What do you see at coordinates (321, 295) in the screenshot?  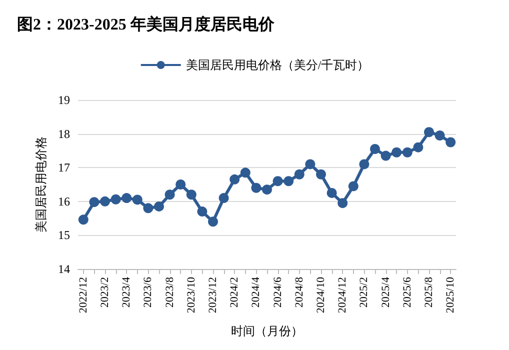 I see `x-tick-label: 2024/10` at bounding box center [321, 295].